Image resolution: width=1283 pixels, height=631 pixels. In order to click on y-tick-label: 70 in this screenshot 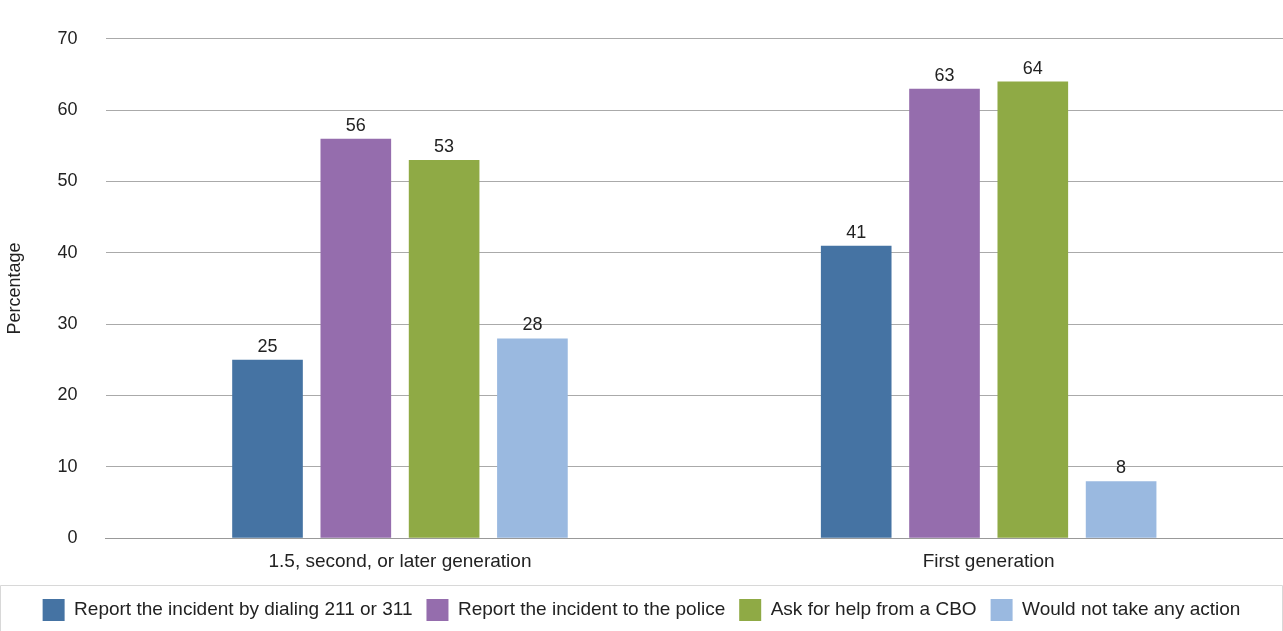, I will do `click(67, 37)`.